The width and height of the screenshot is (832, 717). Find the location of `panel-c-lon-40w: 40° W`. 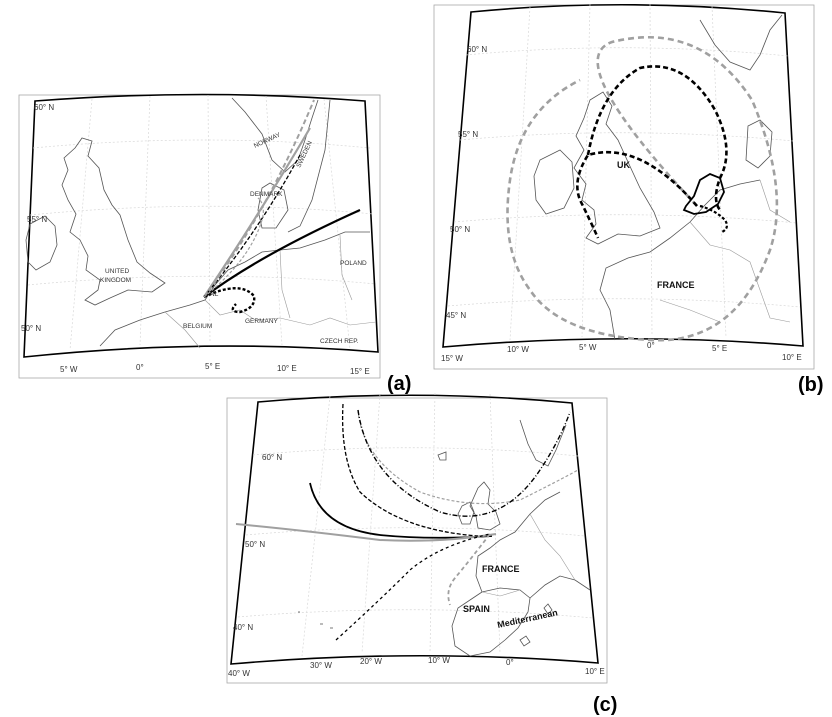

panel-c-lon-40w: 40° W is located at coordinates (239, 673).